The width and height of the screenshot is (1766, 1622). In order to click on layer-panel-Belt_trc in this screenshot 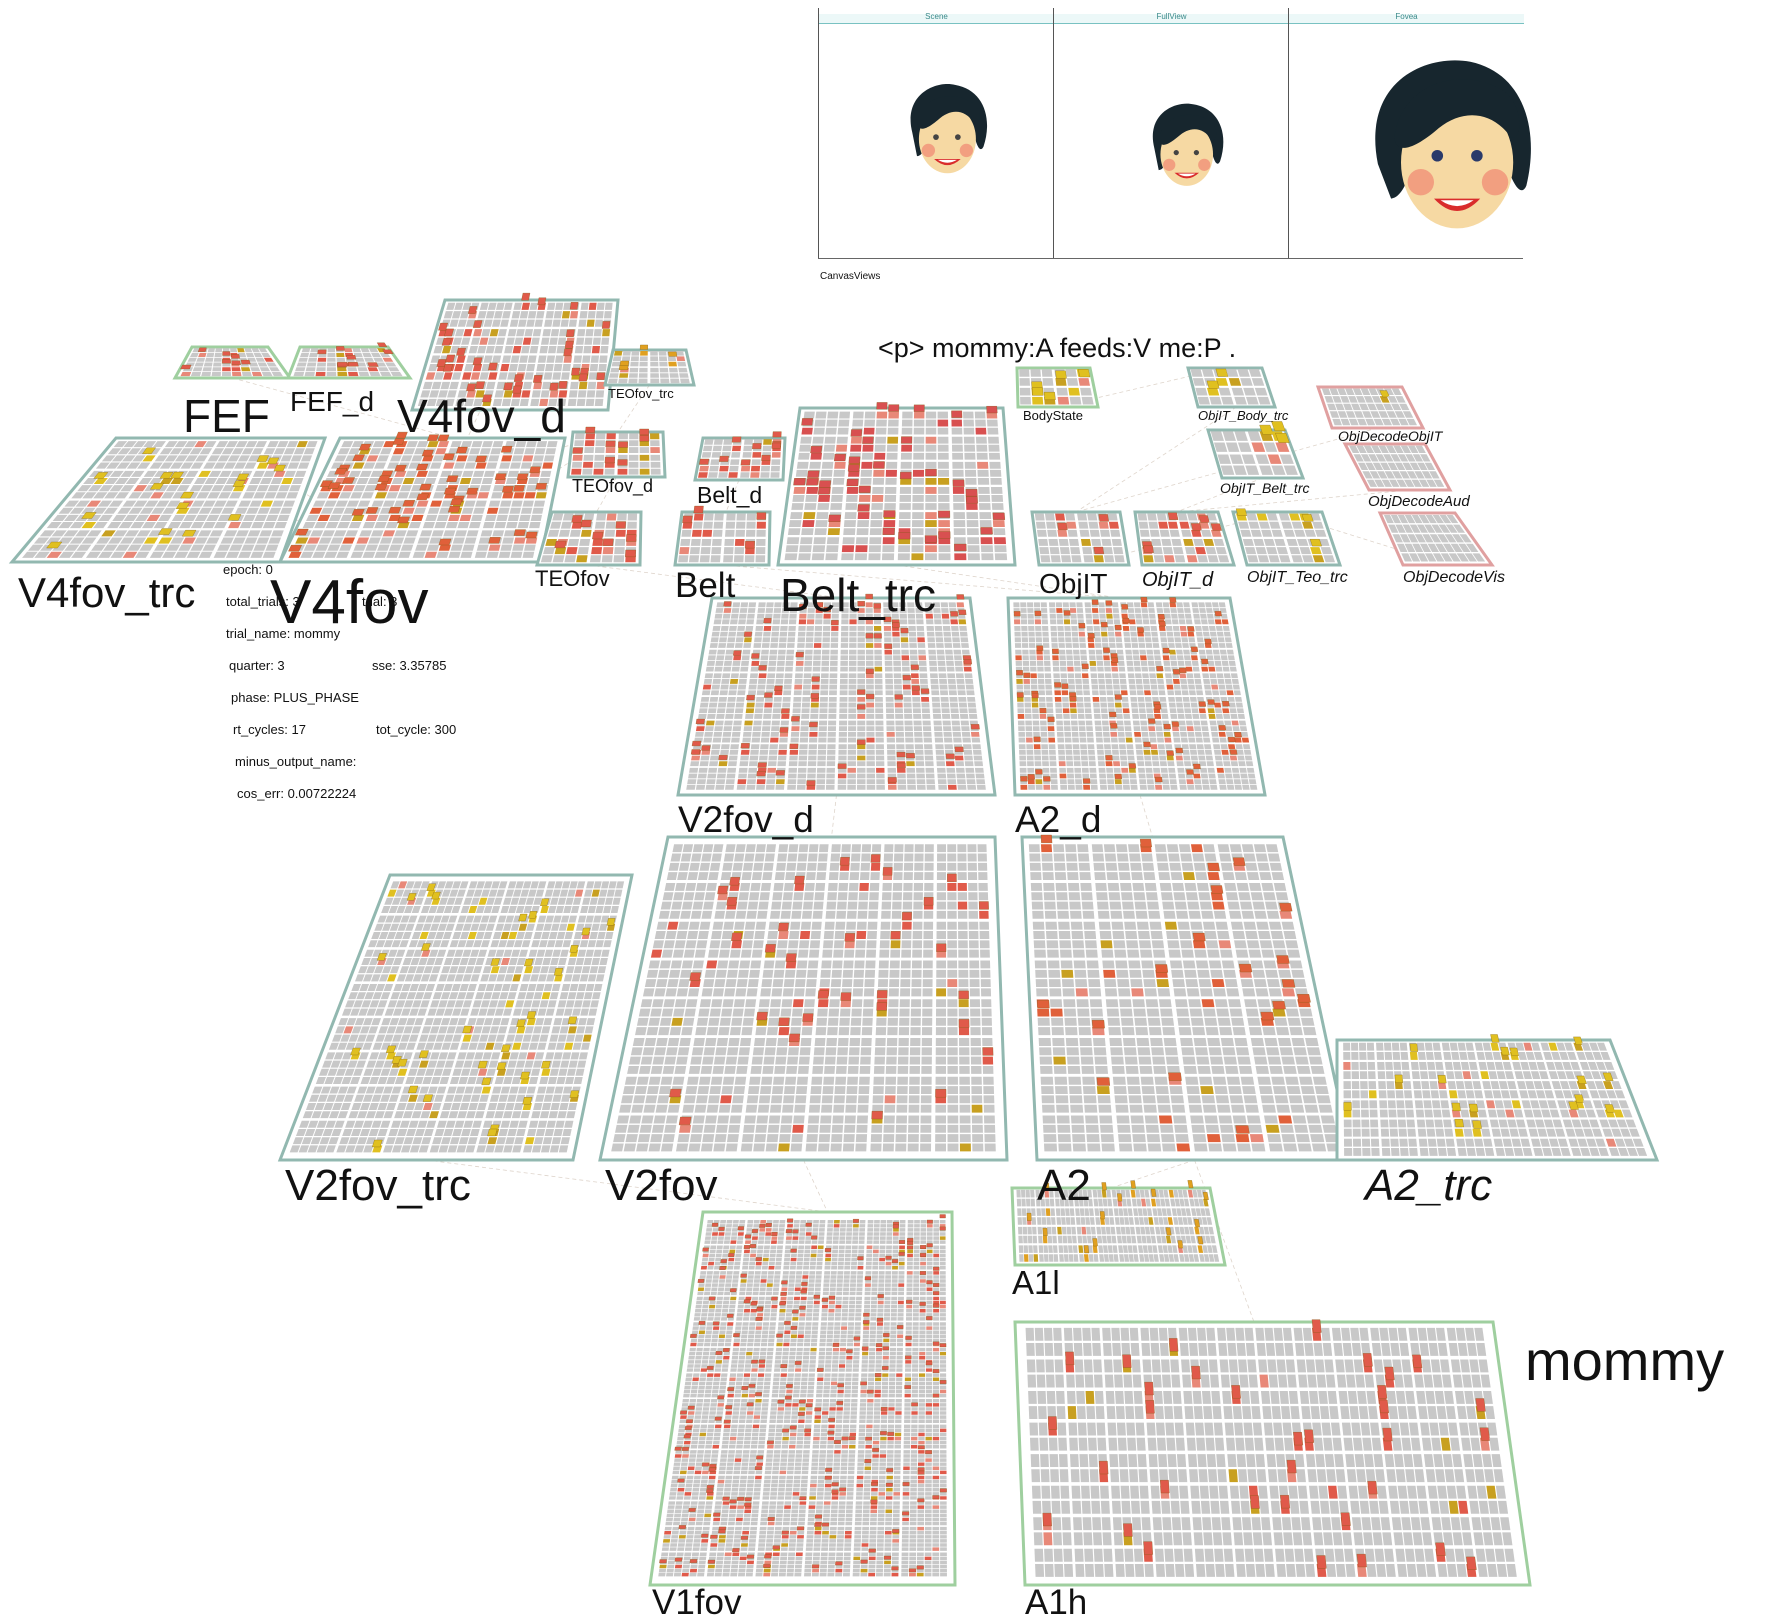, I will do `click(896, 484)`.